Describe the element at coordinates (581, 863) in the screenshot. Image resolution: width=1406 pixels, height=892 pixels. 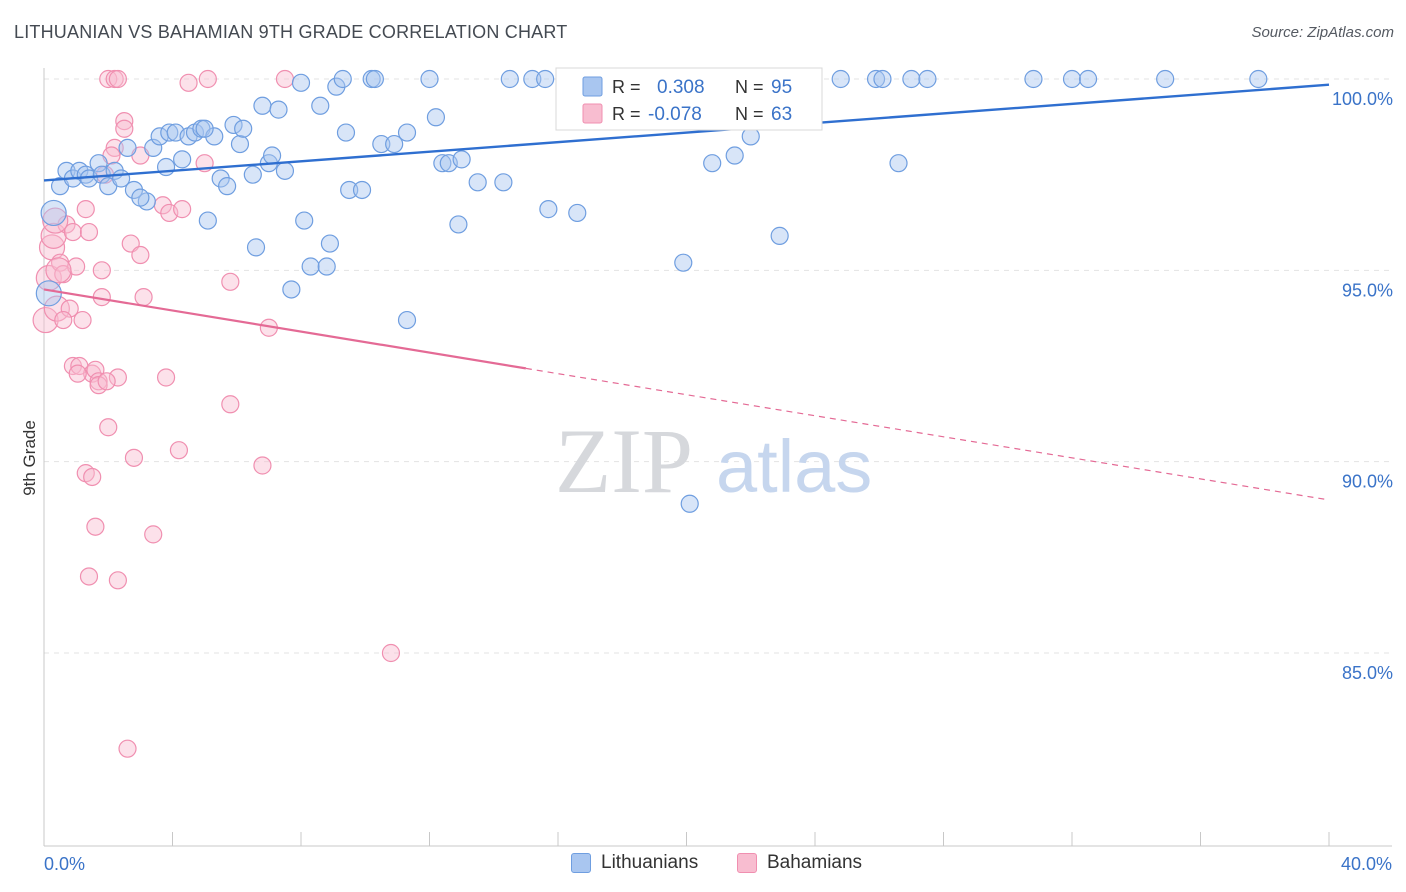
I see `legend-swatch-blue` at that location.